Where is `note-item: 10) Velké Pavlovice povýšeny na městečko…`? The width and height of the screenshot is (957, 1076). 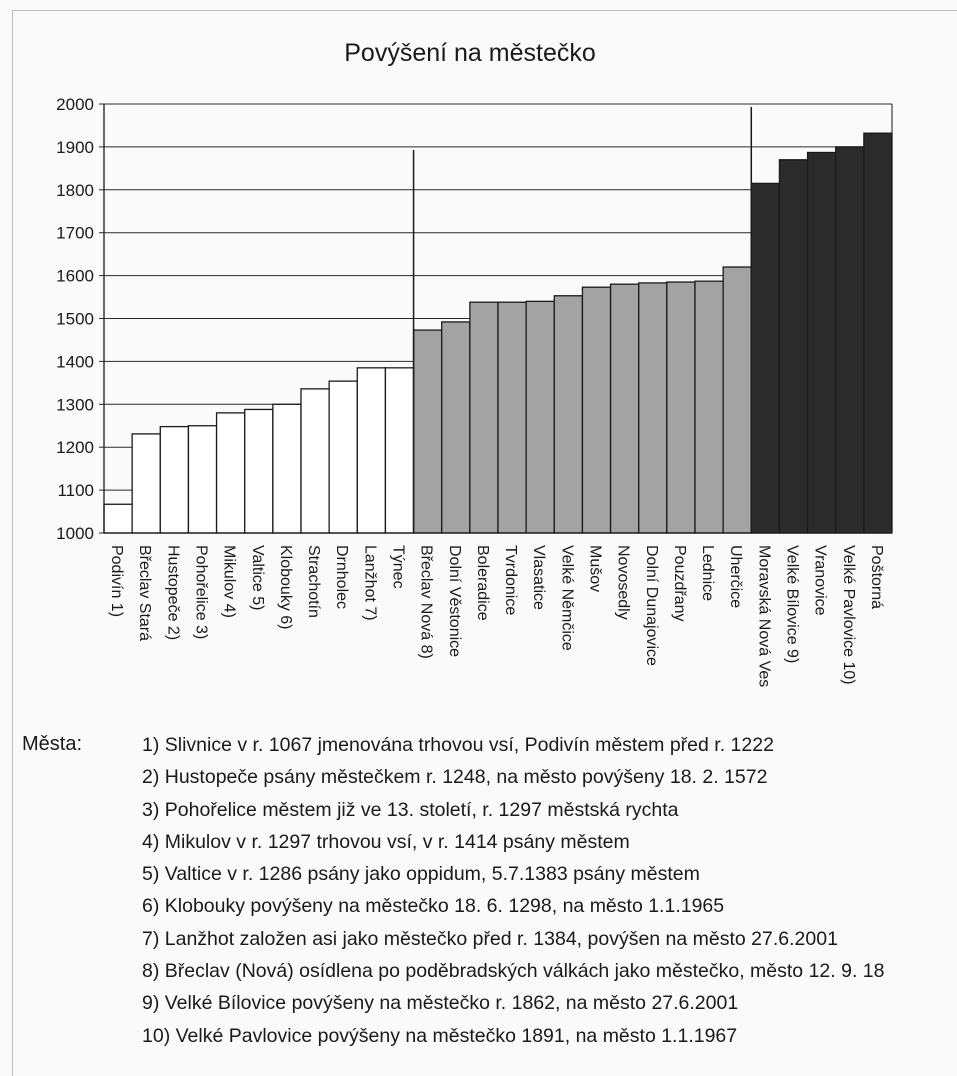 note-item: 10) Velké Pavlovice povýšeny na městečko… is located at coordinates (440, 1035).